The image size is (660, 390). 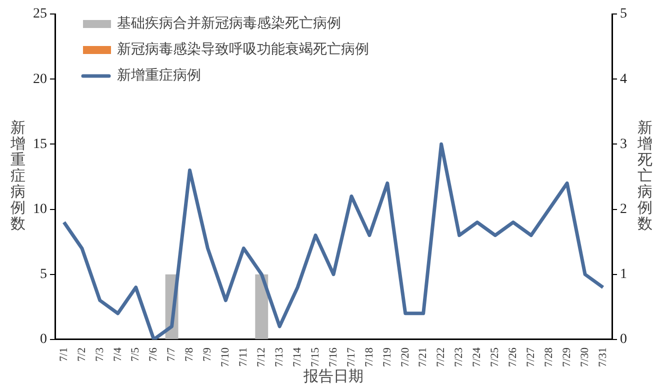 What do you see at coordinates (100, 354) in the screenshot?
I see `x-tick-label: 7/3` at bounding box center [100, 354].